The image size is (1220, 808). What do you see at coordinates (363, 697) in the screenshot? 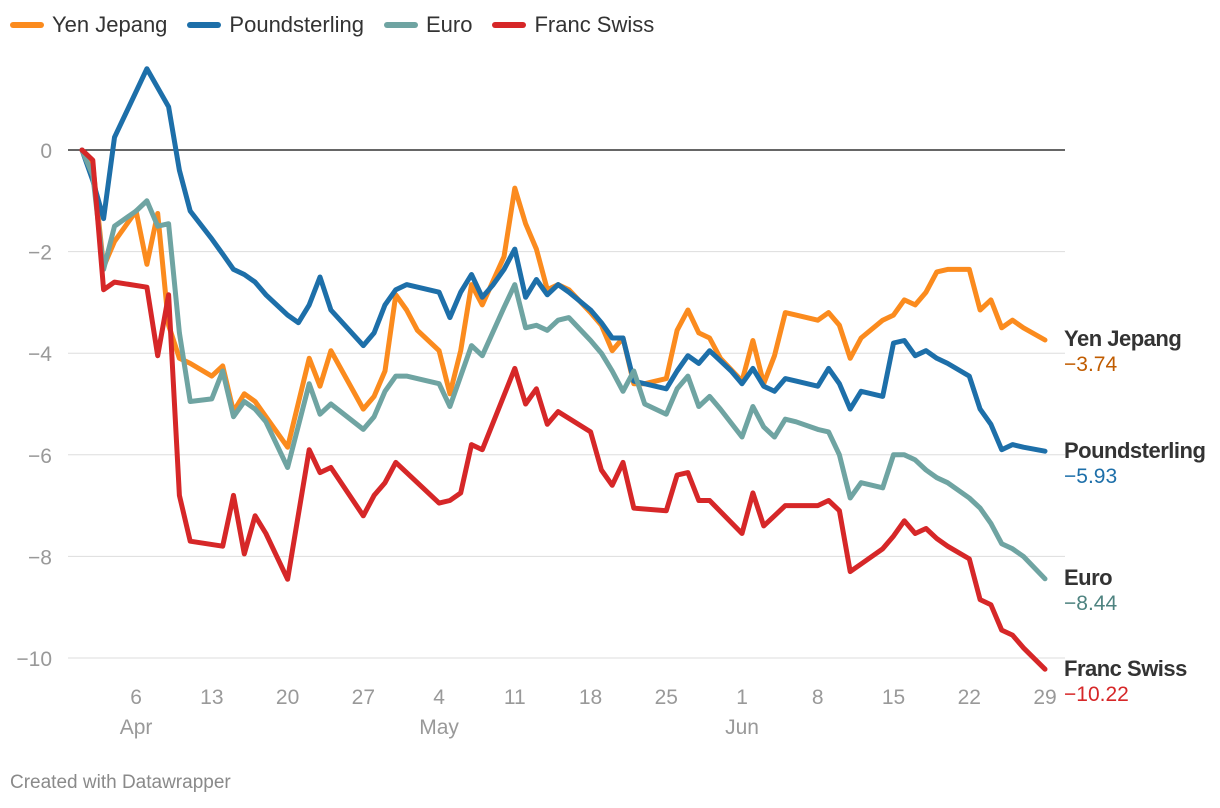
I see `x-tick-label: 27` at bounding box center [363, 697].